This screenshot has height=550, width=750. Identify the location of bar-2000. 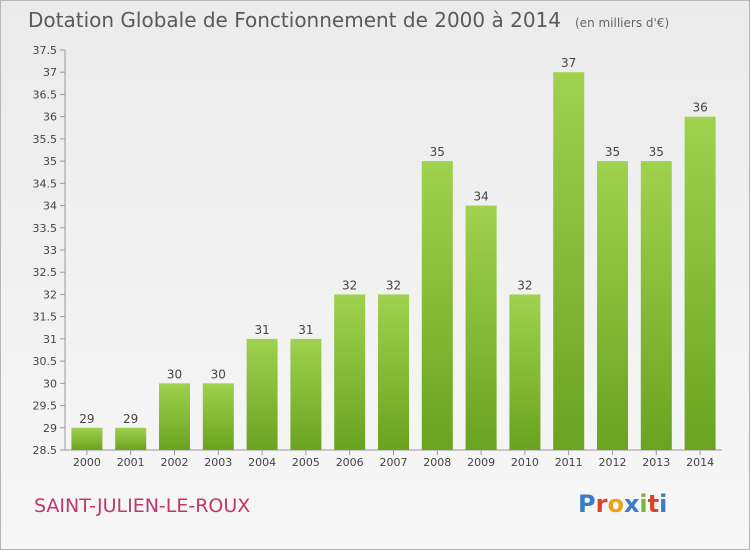
(87, 438).